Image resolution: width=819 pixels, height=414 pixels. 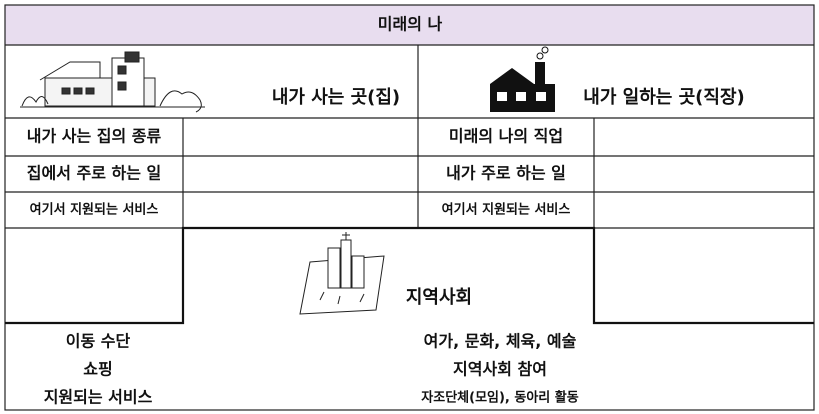 What do you see at coordinates (439, 297) in the screenshot?
I see `community-heading: 지역사회` at bounding box center [439, 297].